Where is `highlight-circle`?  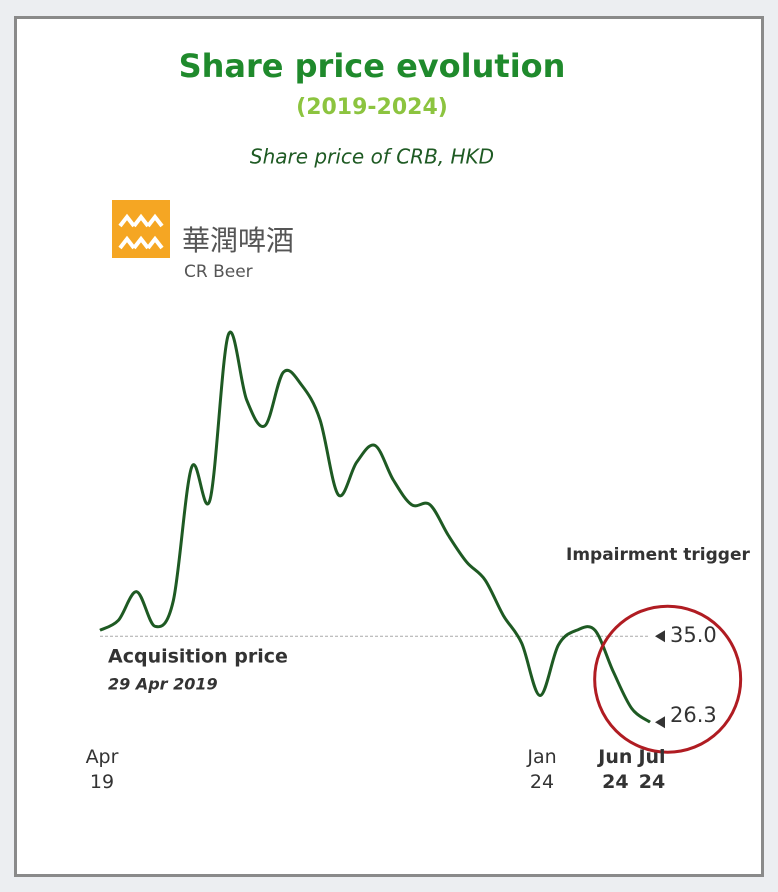 highlight-circle is located at coordinates (668, 679).